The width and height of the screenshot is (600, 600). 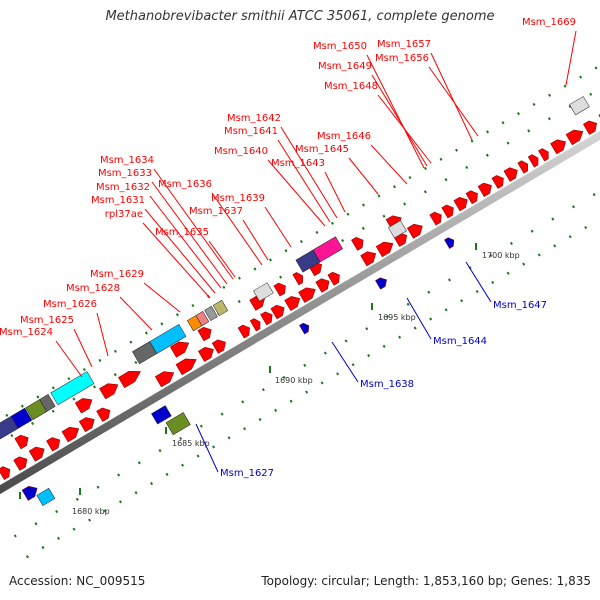 I want to click on pointer-label: Msm_1627, so click(x=247, y=473).